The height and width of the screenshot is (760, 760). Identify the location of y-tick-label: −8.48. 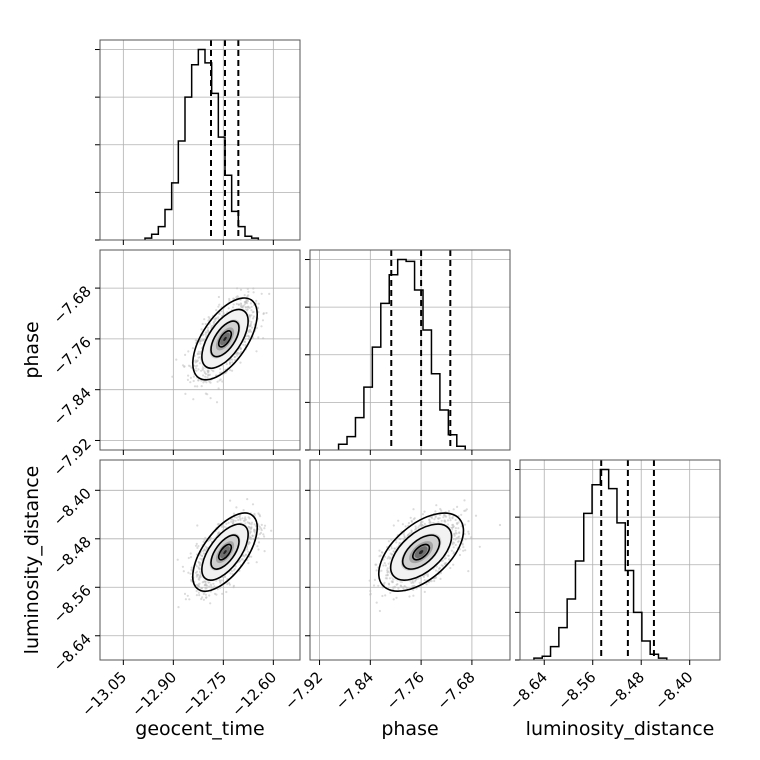
(72, 555).